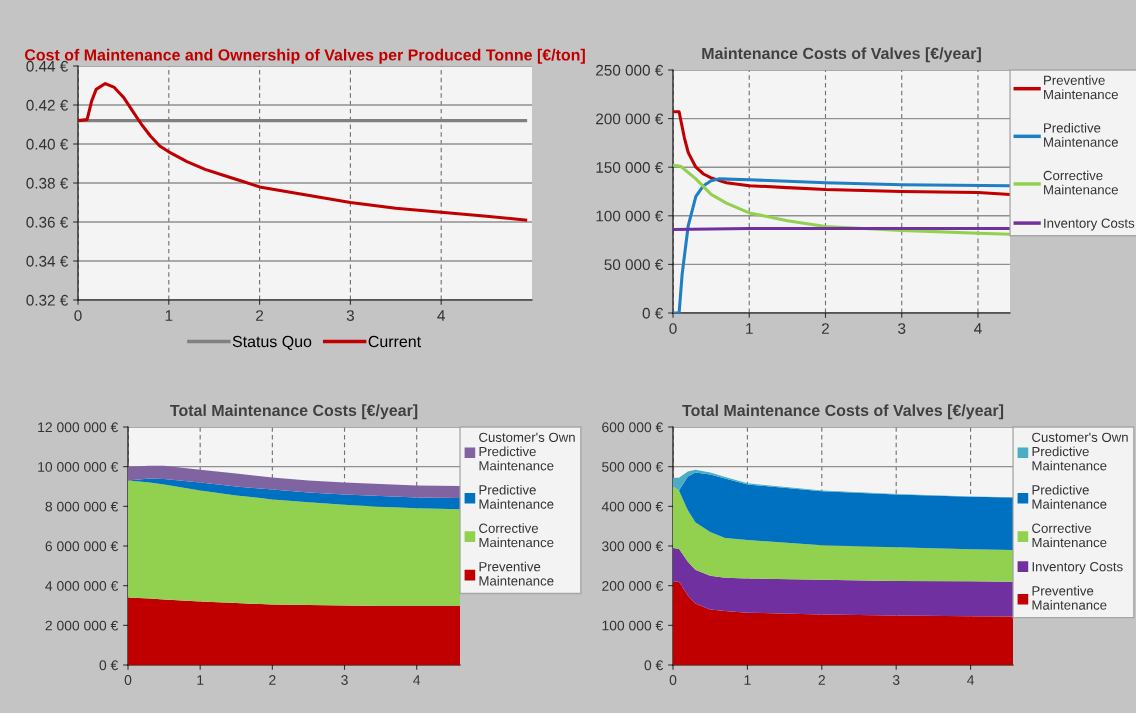 This screenshot has height=713, width=1136. I want to click on y-tick-label: 10 000 000 €, so click(78, 467).